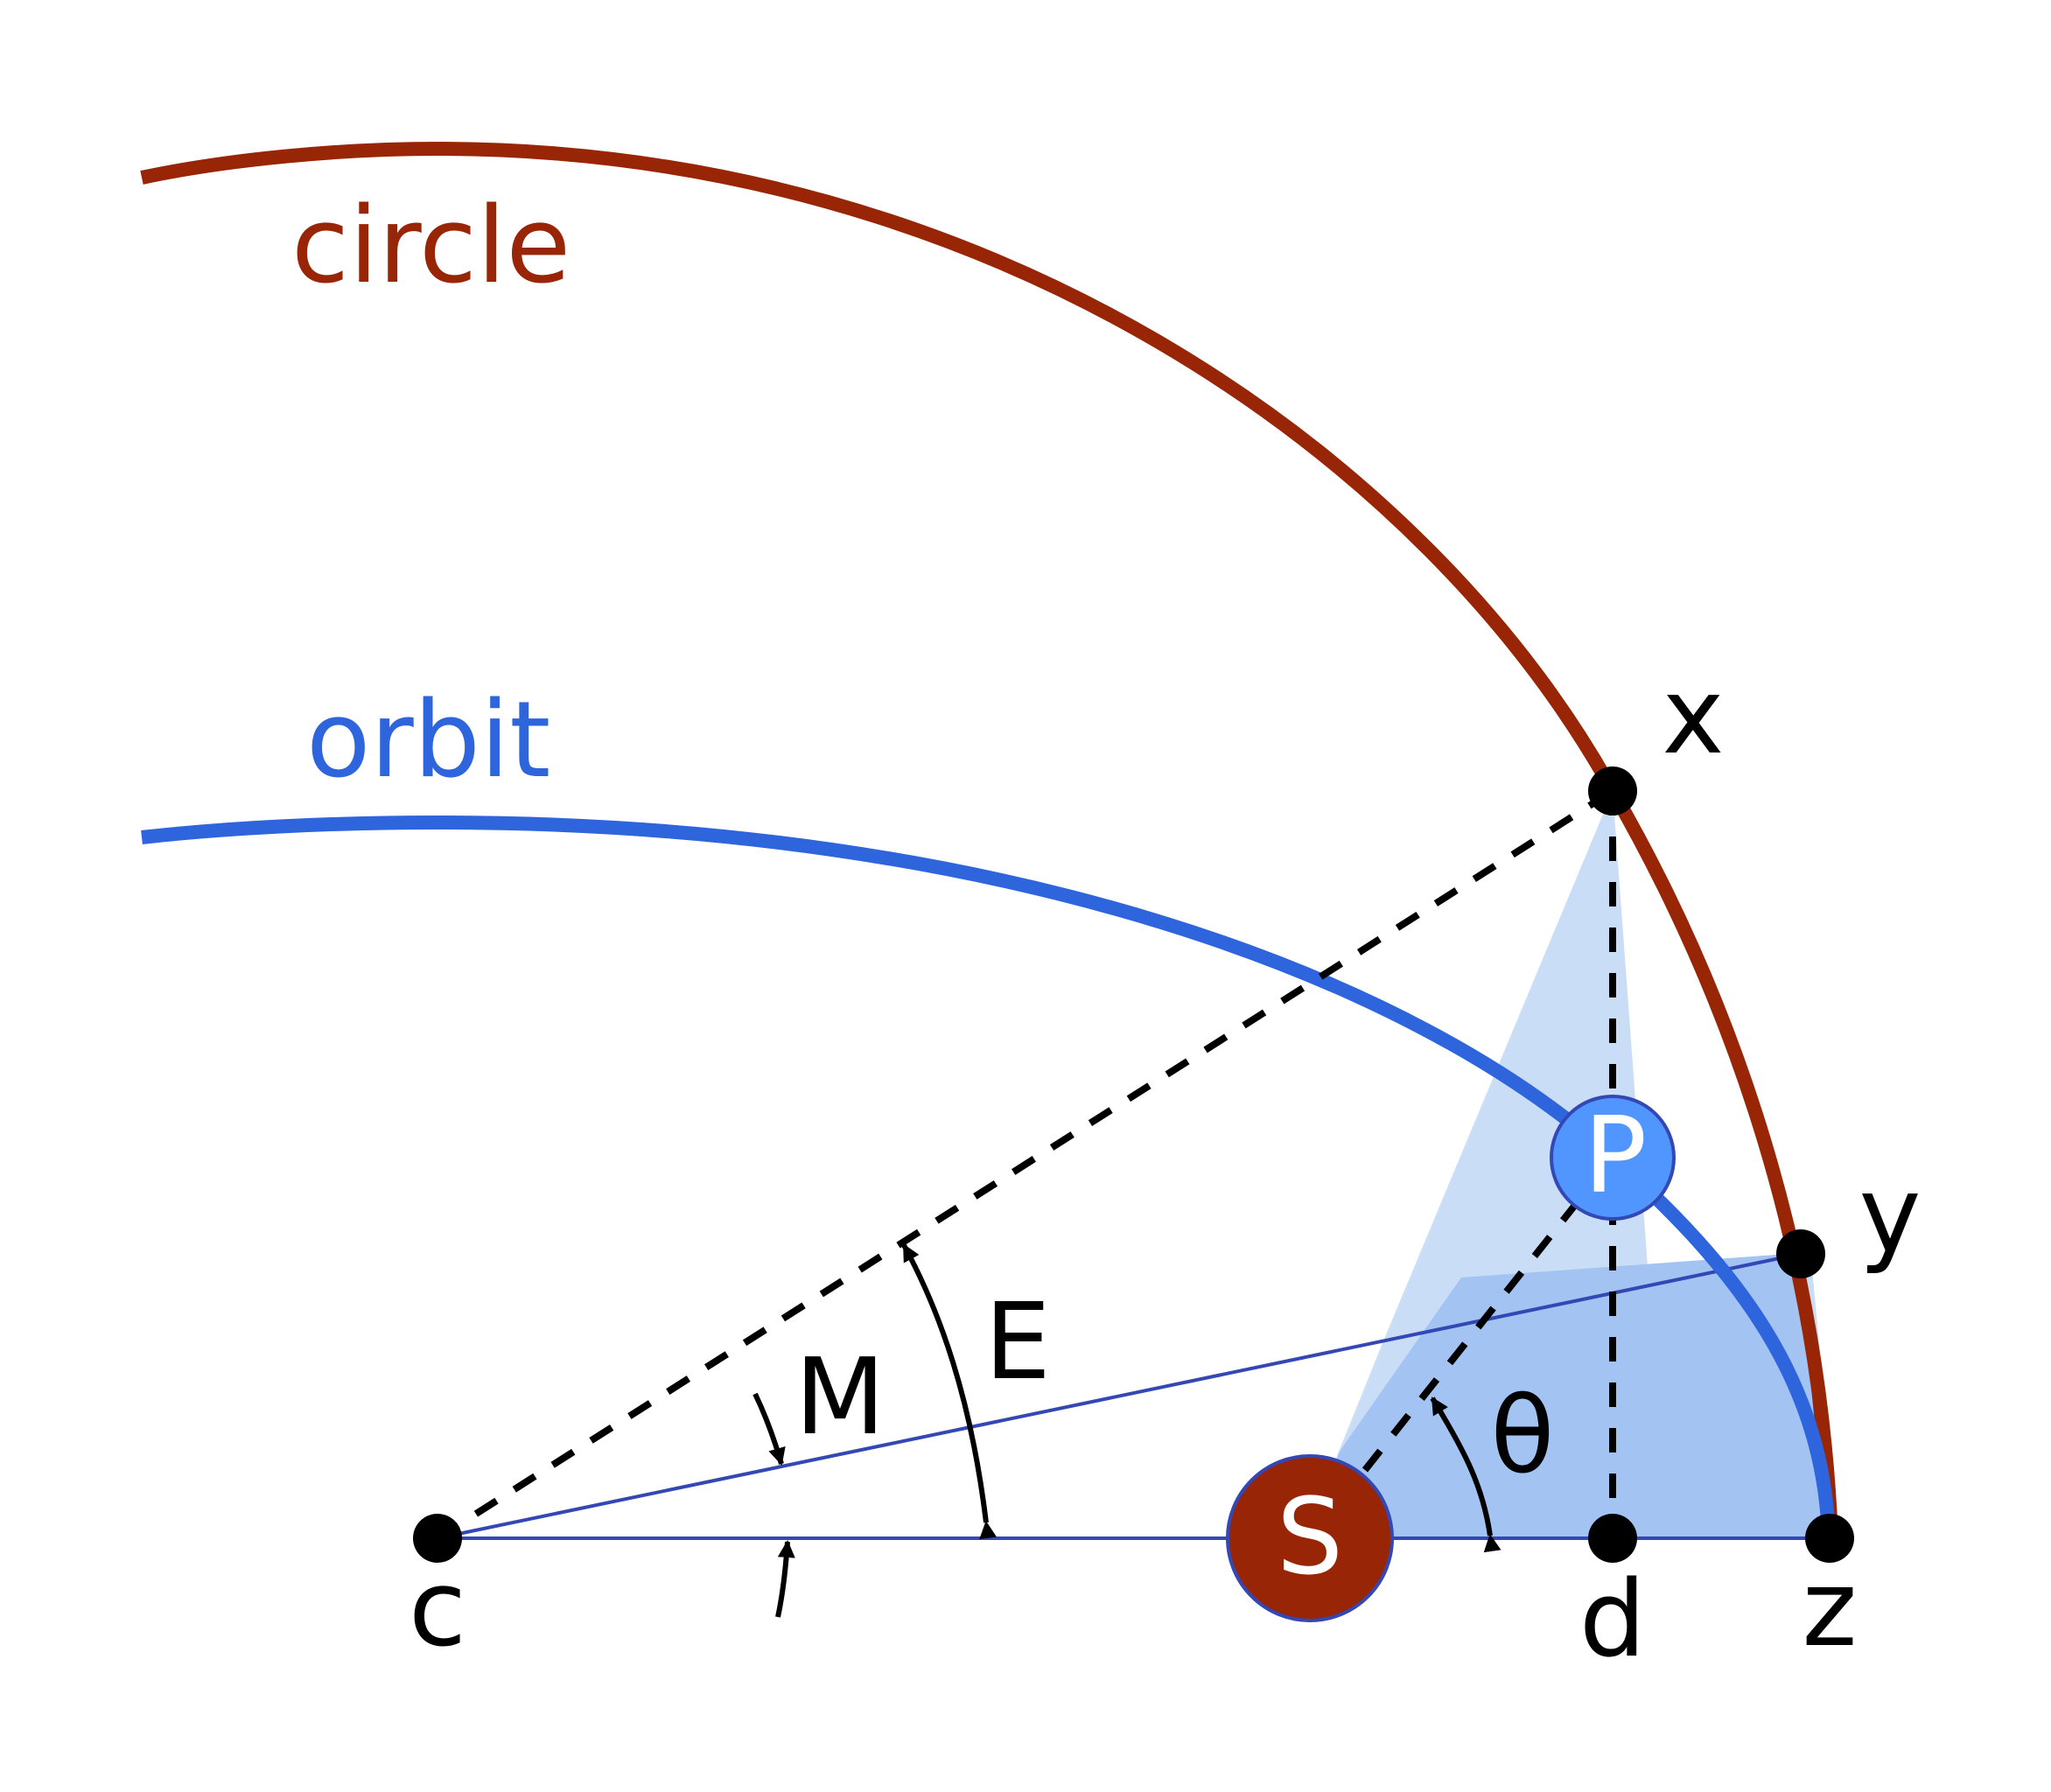 This screenshot has height=1792, width=2051. I want to click on angle-E-label: E, so click(1017, 1343).